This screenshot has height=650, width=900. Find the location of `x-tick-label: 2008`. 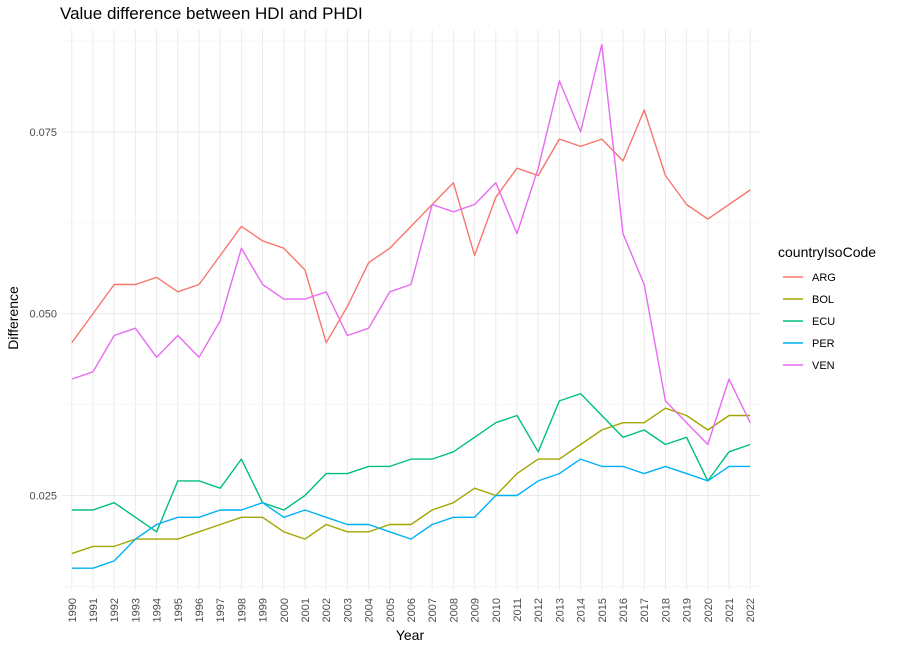

x-tick-label: 2008 is located at coordinates (454, 610).